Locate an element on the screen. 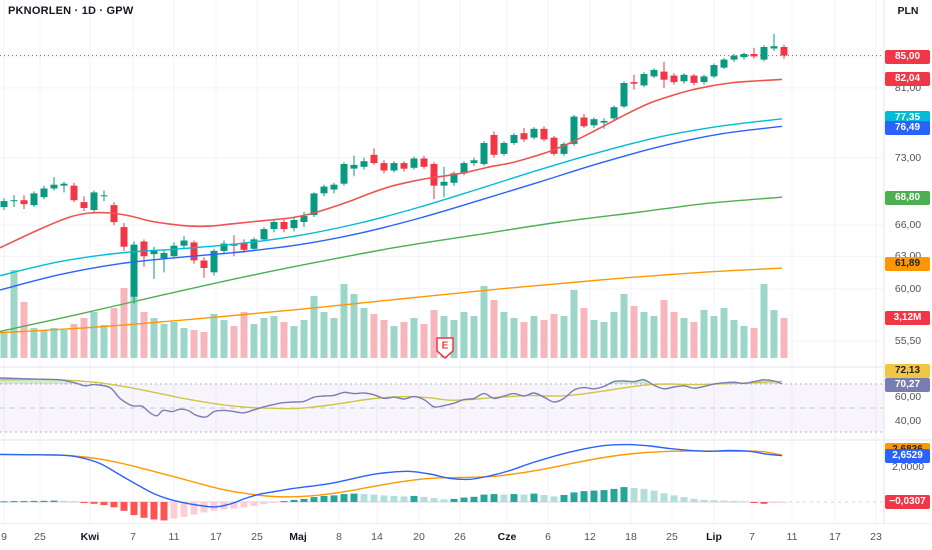 Image resolution: width=932 pixels, height=550 pixels. time-tick-month: Cze is located at coordinates (507, 537).